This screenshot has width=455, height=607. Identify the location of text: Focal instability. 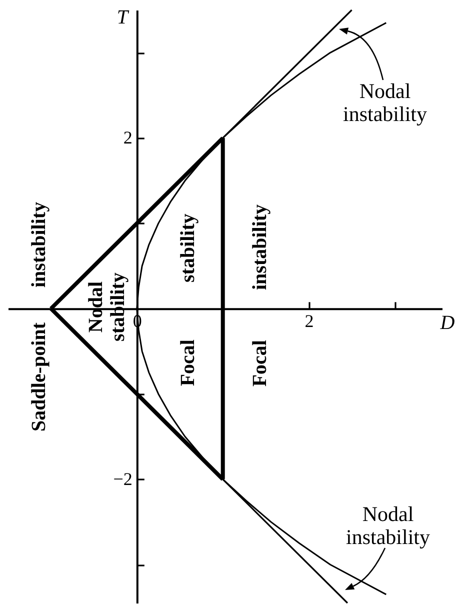
(260, 295).